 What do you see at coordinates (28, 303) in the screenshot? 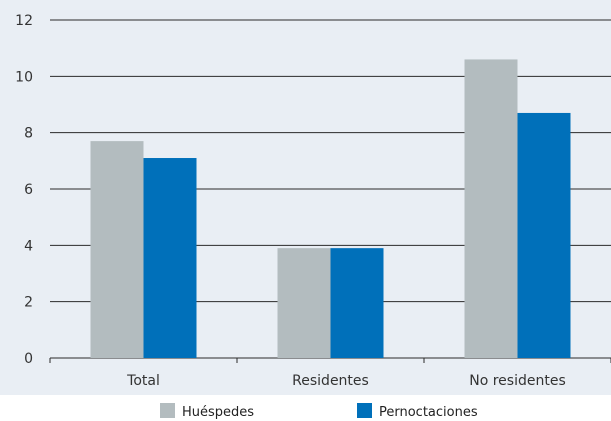
I see `y-tick-label: 2` at bounding box center [28, 303].